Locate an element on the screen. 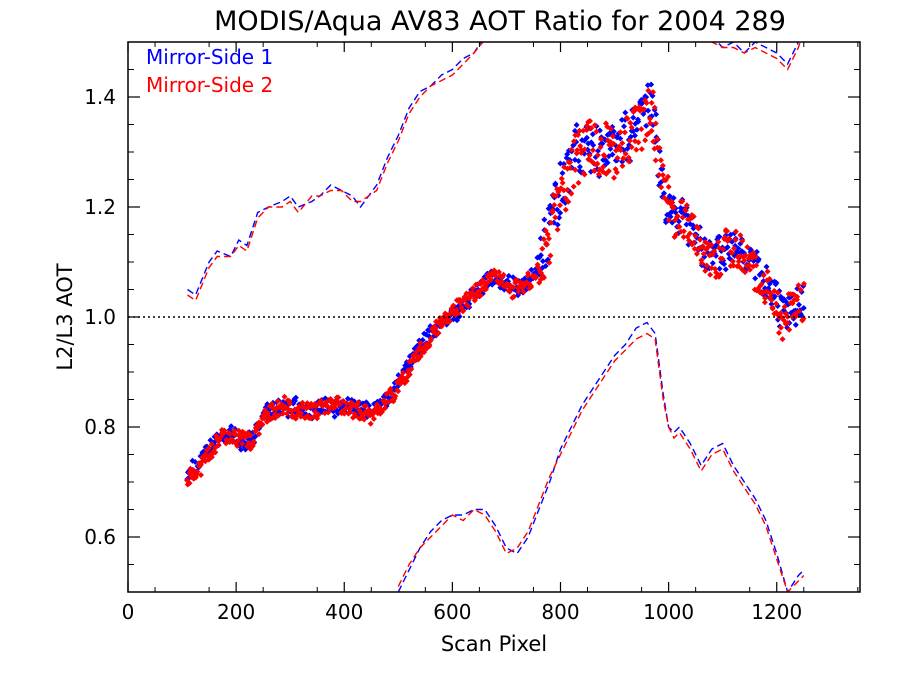 This screenshot has width=900, height=675. x-tick-label: 400 is located at coordinates (344, 612).